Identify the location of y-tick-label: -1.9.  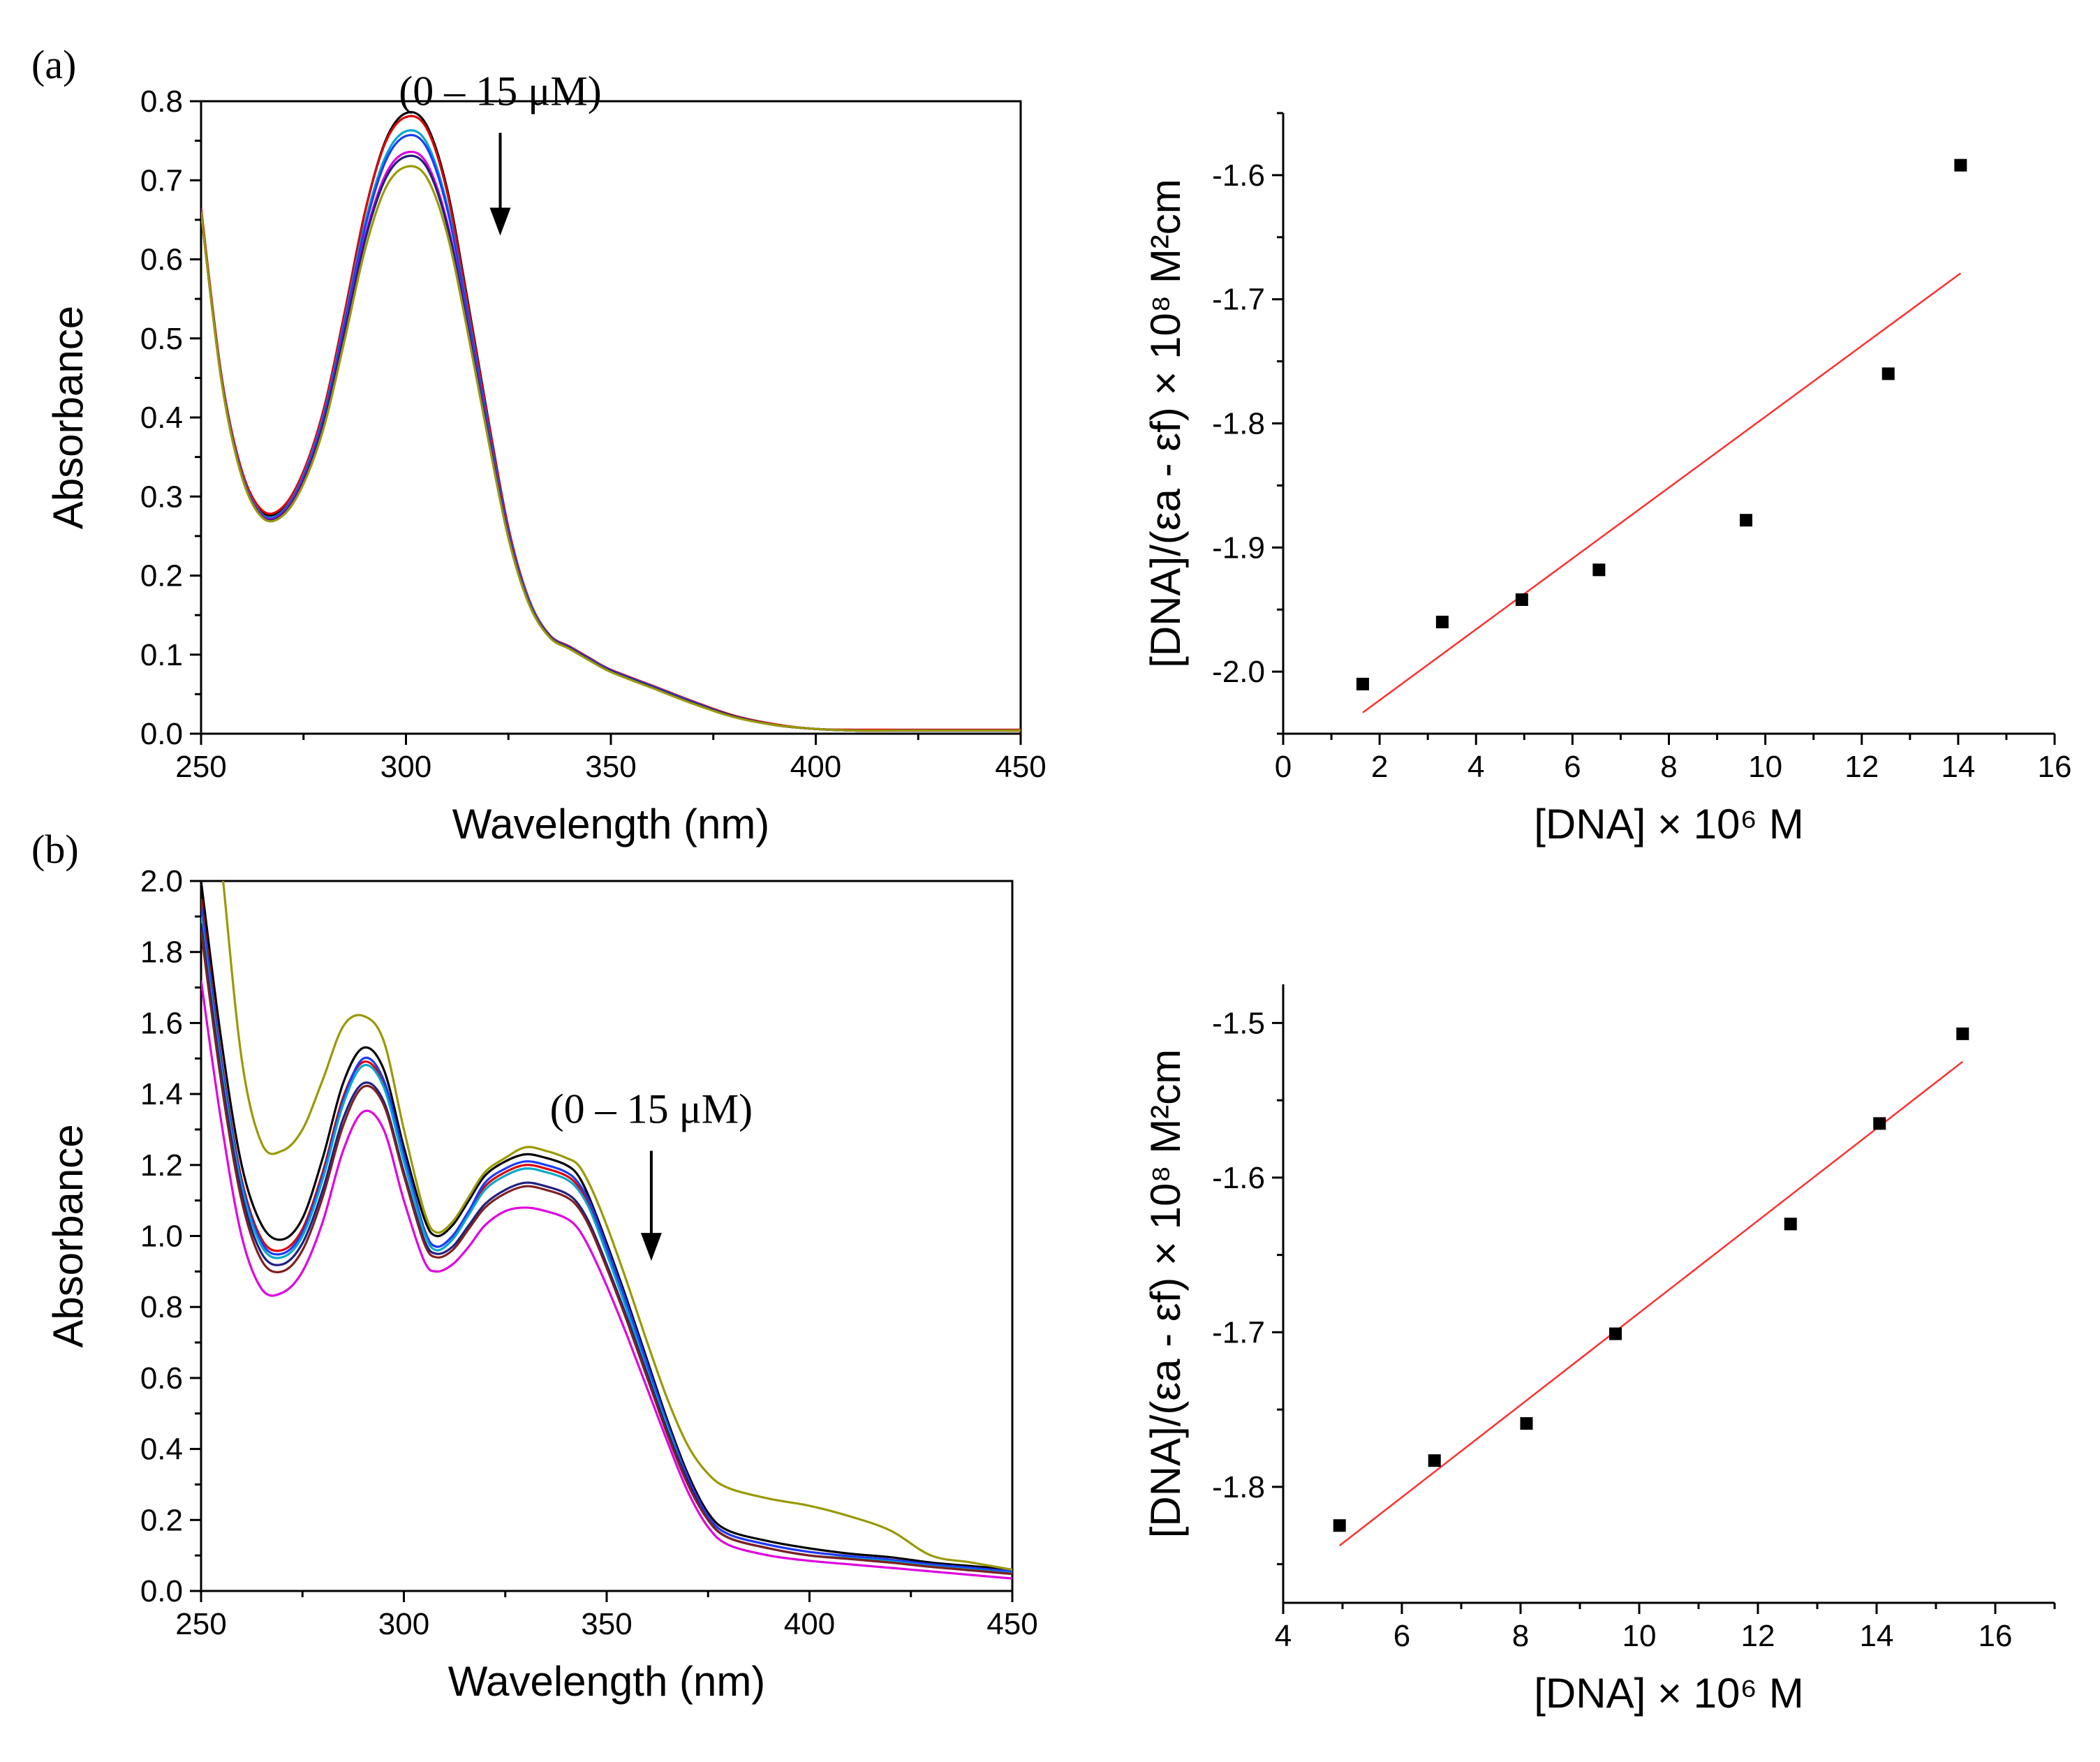
(1238, 548).